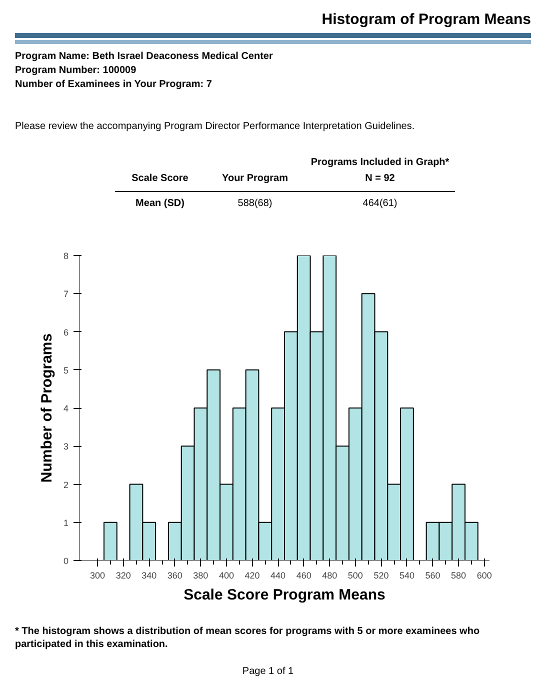 This screenshot has width=546, height=680. I want to click on y-tick-label: 5, so click(66, 370).